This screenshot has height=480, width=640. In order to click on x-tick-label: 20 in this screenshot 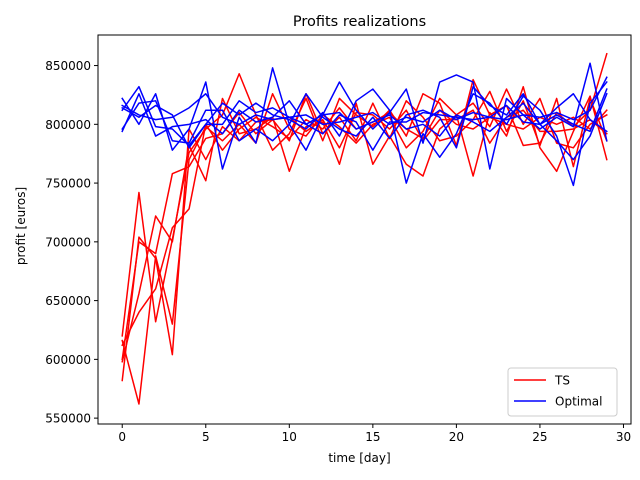, I will do `click(456, 437)`.